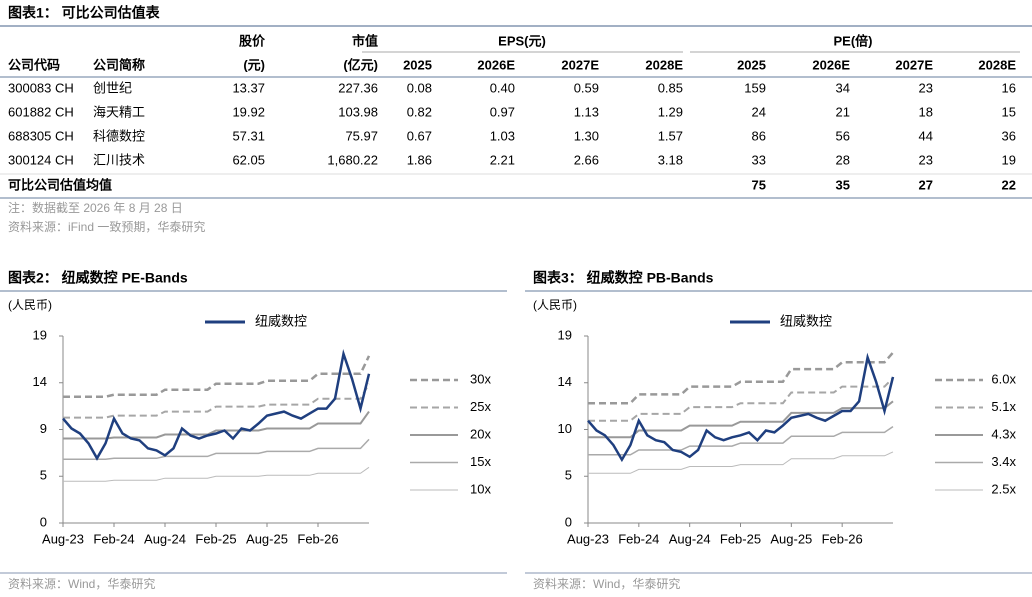 This screenshot has width=1032, height=597. What do you see at coordinates (34, 64) in the screenshot?
I see `column-header: 公司代码` at bounding box center [34, 64].